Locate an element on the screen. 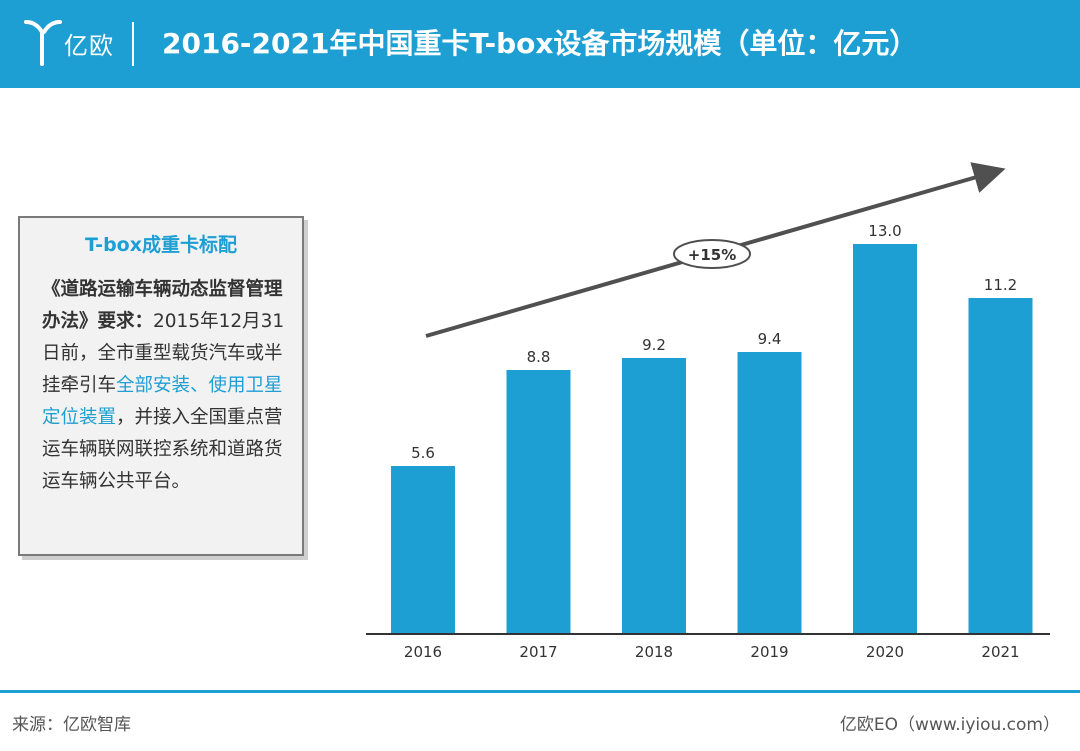 This screenshot has height=751, width=1080. trend-annotation-badge is located at coordinates (712, 254).